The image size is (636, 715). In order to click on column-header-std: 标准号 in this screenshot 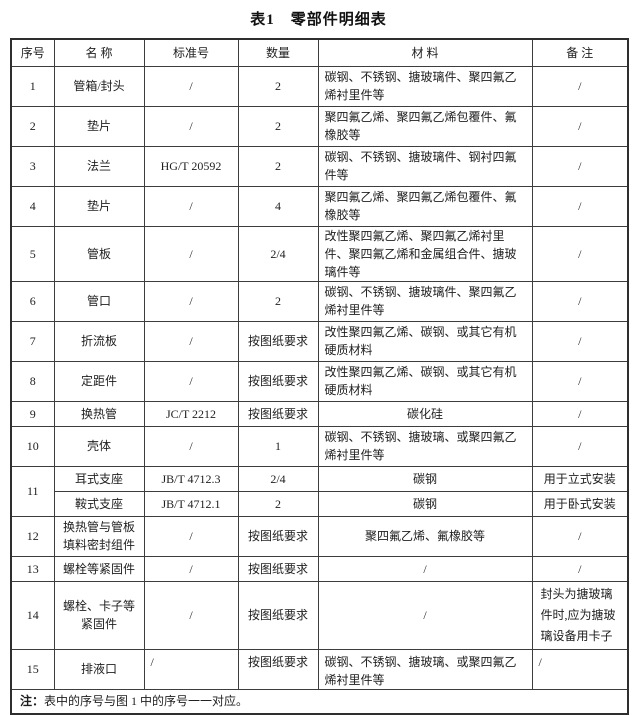, I will do `click(191, 52)`.